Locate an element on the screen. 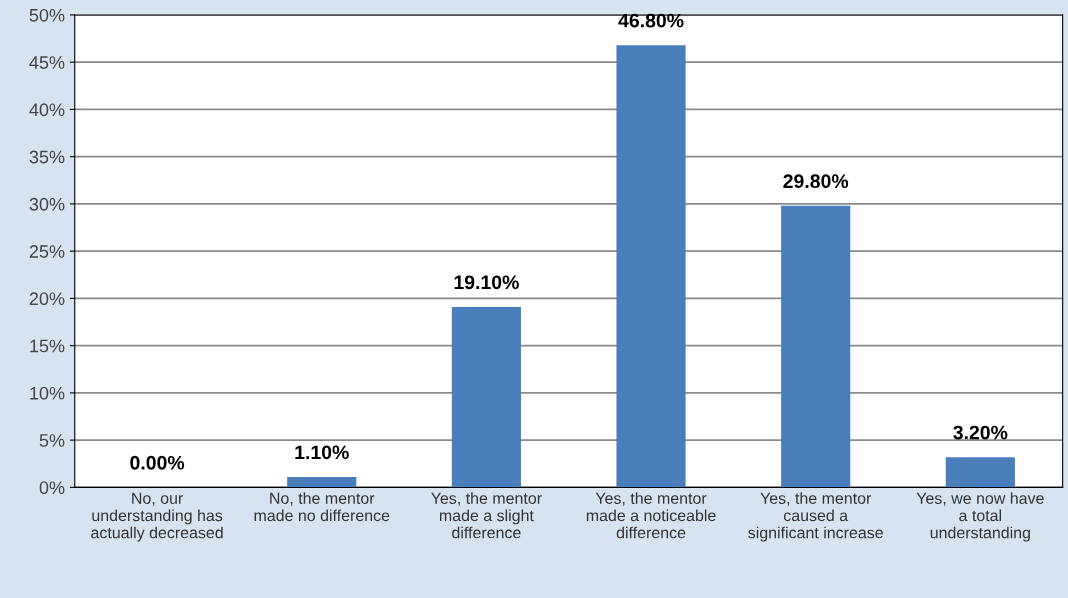  x-tick-label: Yes, we now have a total understanding is located at coordinates (980, 517).